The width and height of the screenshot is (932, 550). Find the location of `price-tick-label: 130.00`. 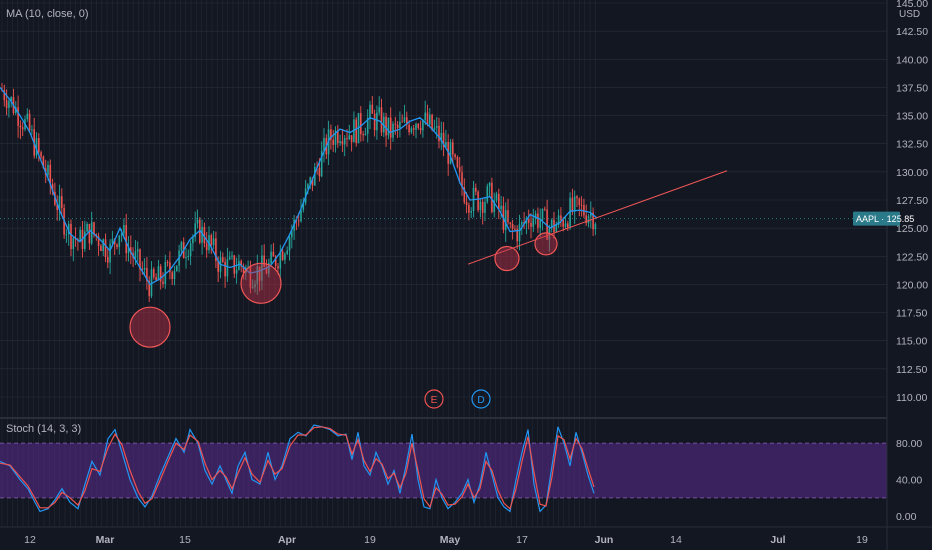

price-tick-label: 130.00 is located at coordinates (912, 173).